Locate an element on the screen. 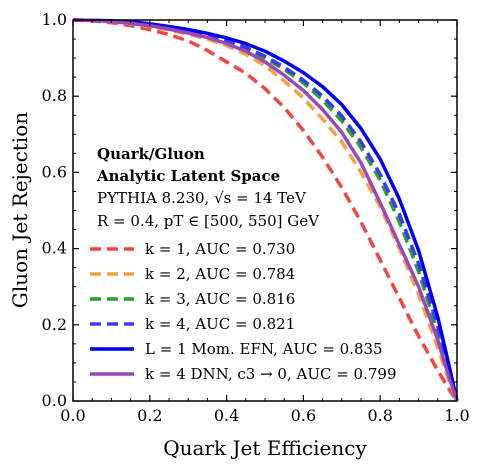  x-axis-label: Quark Jet Efficiency is located at coordinates (265, 448).